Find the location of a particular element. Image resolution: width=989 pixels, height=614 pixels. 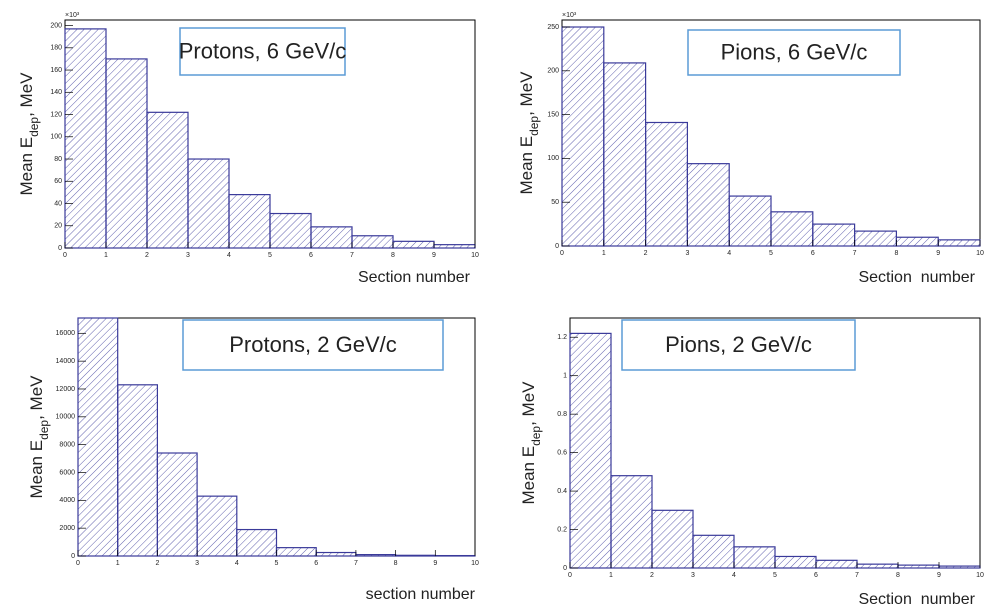

x-axis-label: section number is located at coordinates (421, 594).